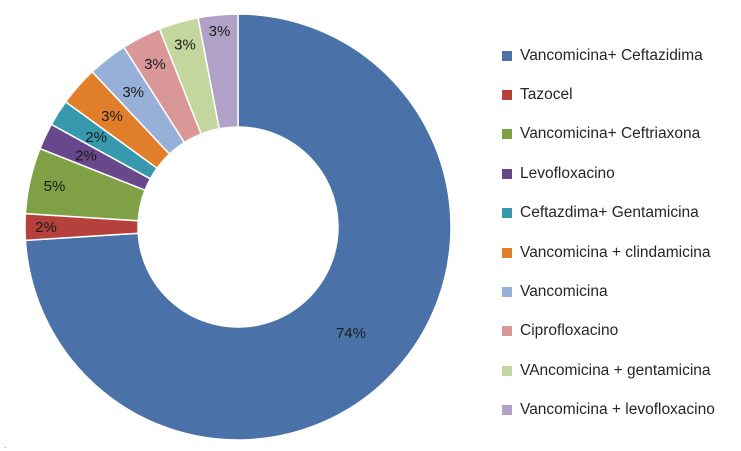  I want to click on legend-label-4: Levofloxacino, so click(567, 173).